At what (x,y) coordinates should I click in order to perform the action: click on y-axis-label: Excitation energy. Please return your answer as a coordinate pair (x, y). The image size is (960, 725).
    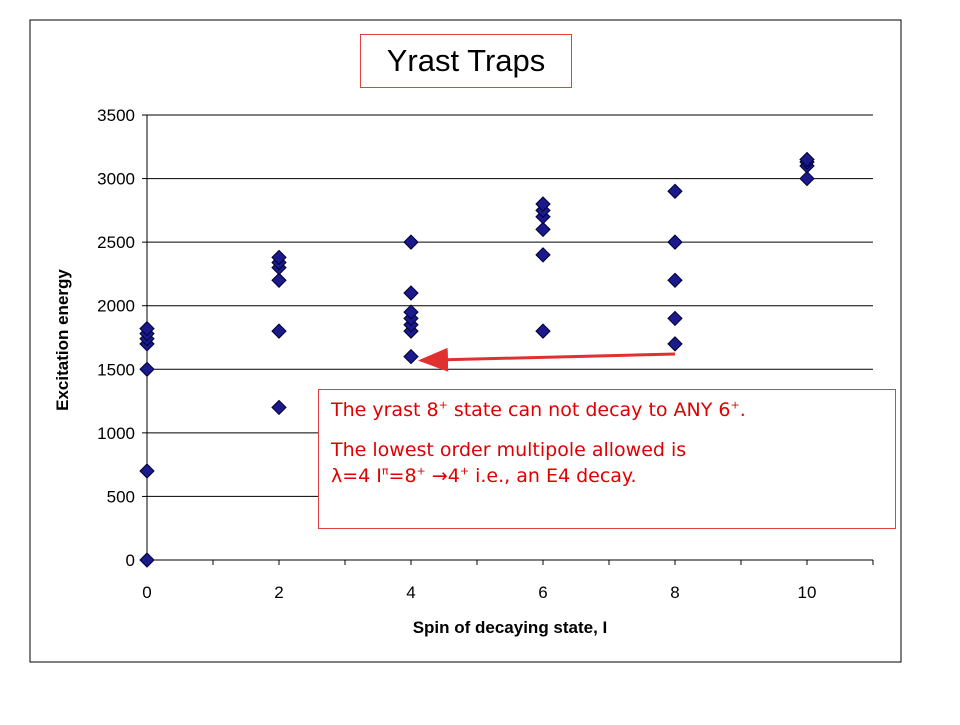
    Looking at the image, I should click on (62, 340).